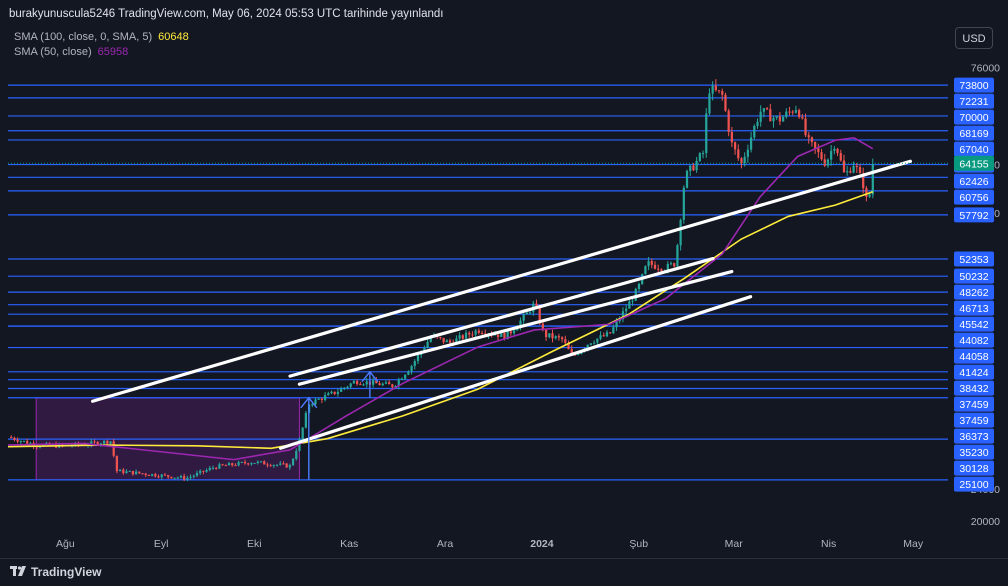 The height and width of the screenshot is (586, 1008). What do you see at coordinates (445, 544) in the screenshot?
I see `time-tick-label: Ara` at bounding box center [445, 544].